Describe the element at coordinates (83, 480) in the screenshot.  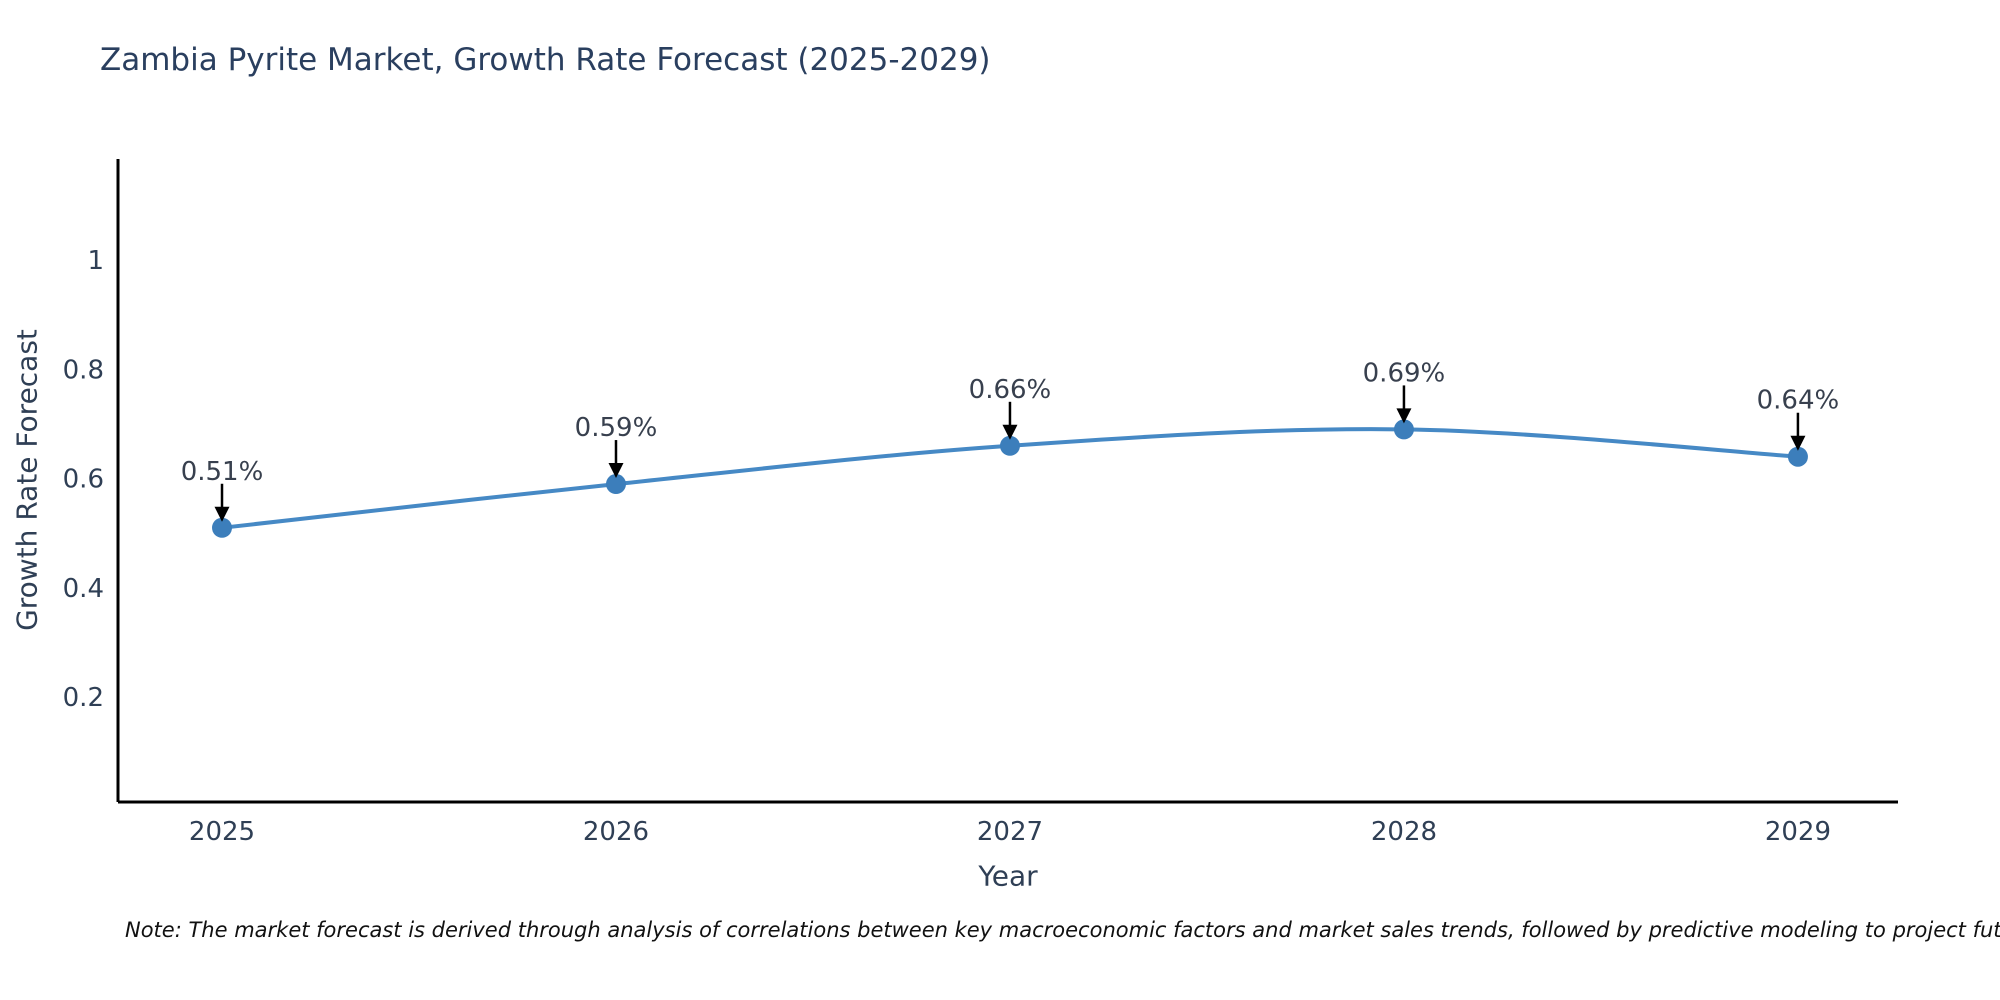
I see `y-tick-label: 0.6` at that location.